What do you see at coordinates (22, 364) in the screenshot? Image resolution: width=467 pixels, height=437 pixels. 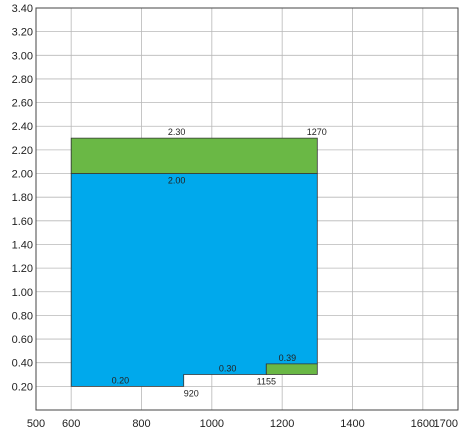 I see `y-tick-label: 0.40` at bounding box center [22, 364].